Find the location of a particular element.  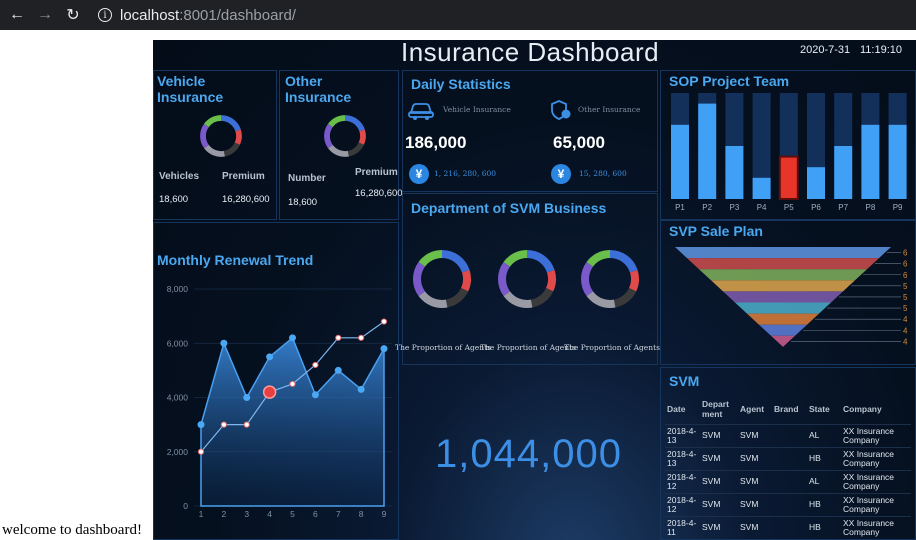

table-row: 2018-4-12 SVM SVM AL XX Insurance Company is located at coordinates (788, 481).